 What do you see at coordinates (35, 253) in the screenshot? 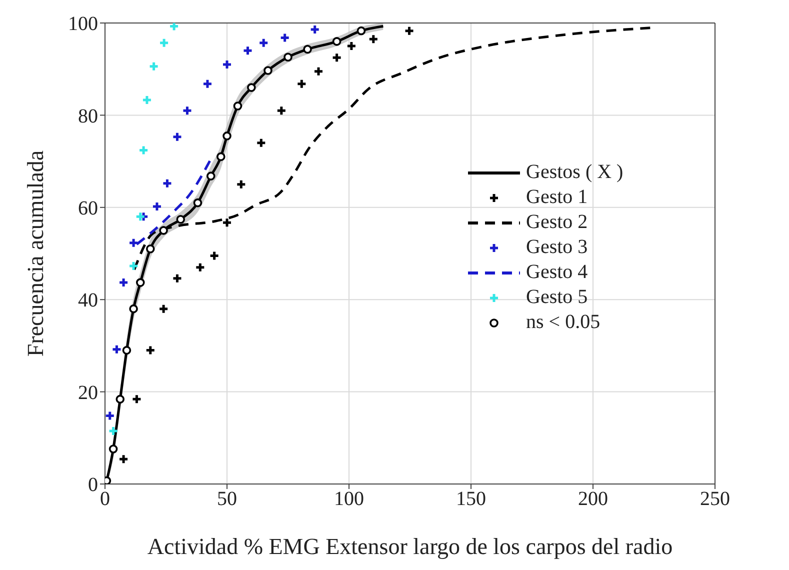
I see `y-axis-title: Frecuencia acumulada` at bounding box center [35, 253].